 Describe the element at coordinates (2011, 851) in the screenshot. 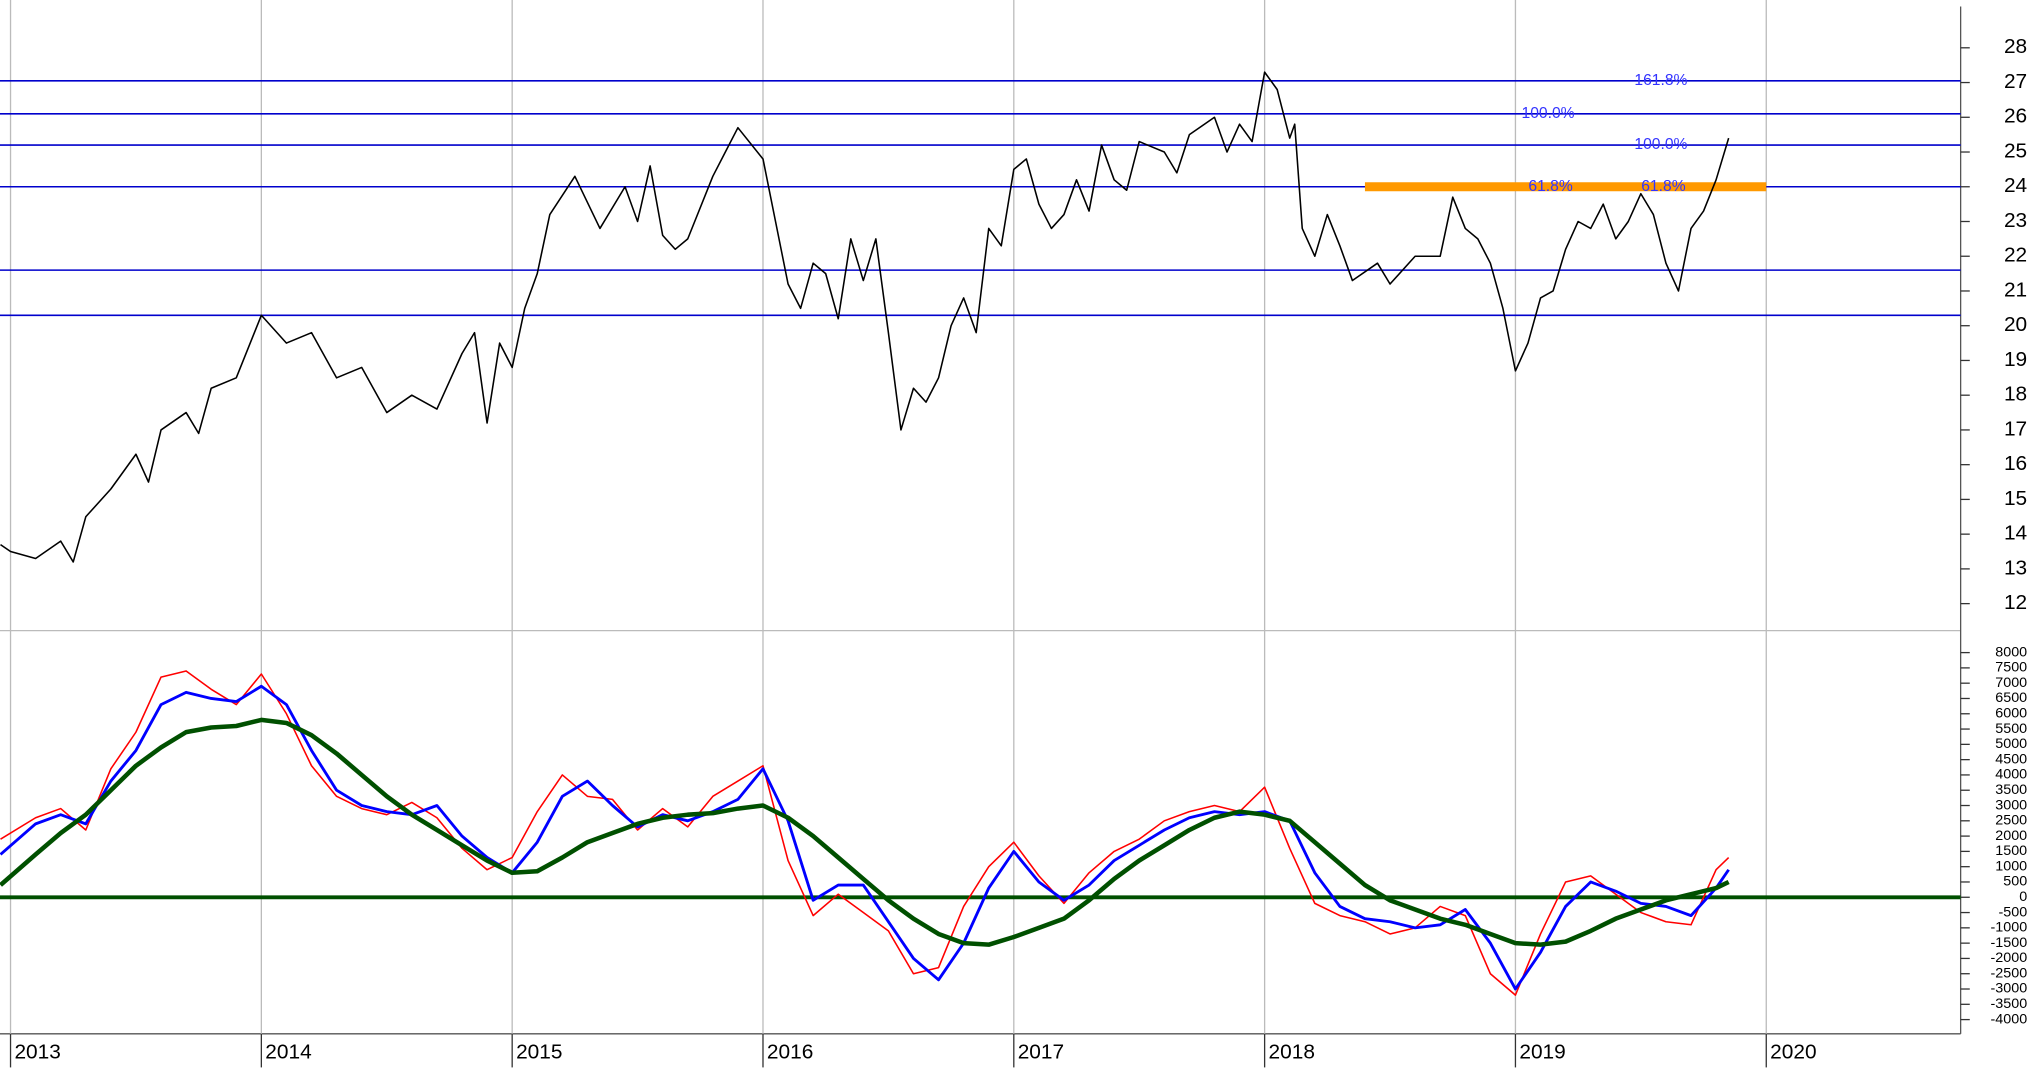

I see `y-tick-label: 1500` at that location.